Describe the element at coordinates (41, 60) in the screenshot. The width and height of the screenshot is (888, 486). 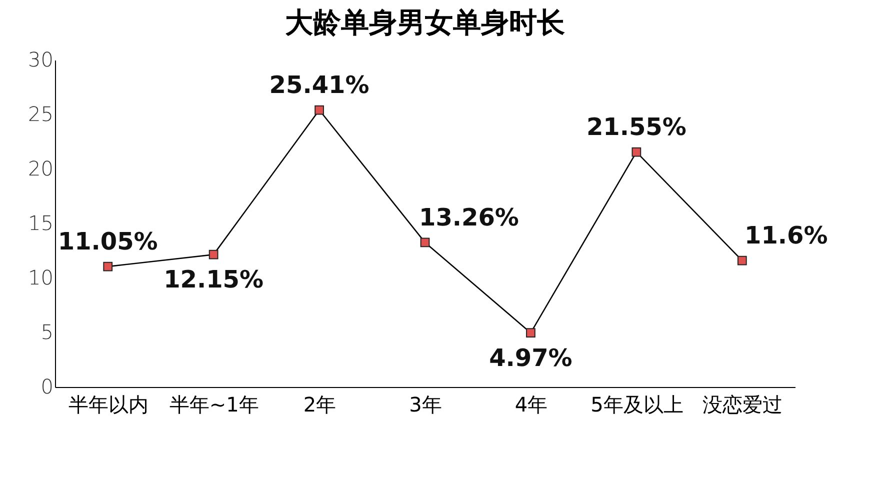
I see `y-tick-label: 30` at that location.